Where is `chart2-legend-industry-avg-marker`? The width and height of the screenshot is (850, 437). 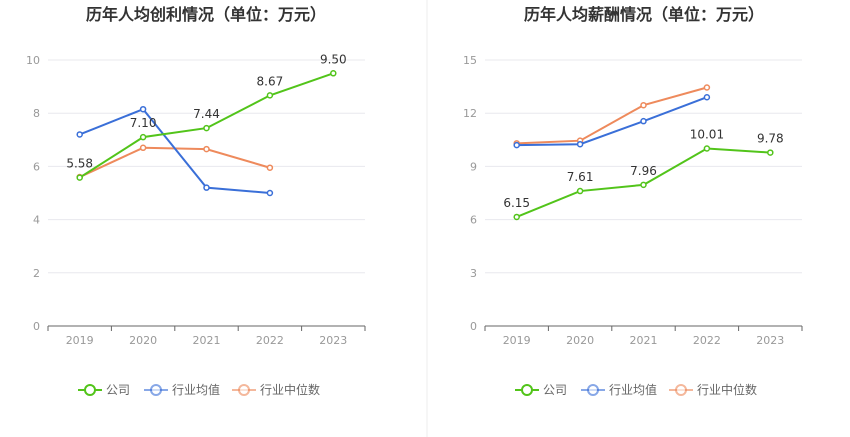
chart2-legend-industry-avg-marker is located at coordinates (593, 390).